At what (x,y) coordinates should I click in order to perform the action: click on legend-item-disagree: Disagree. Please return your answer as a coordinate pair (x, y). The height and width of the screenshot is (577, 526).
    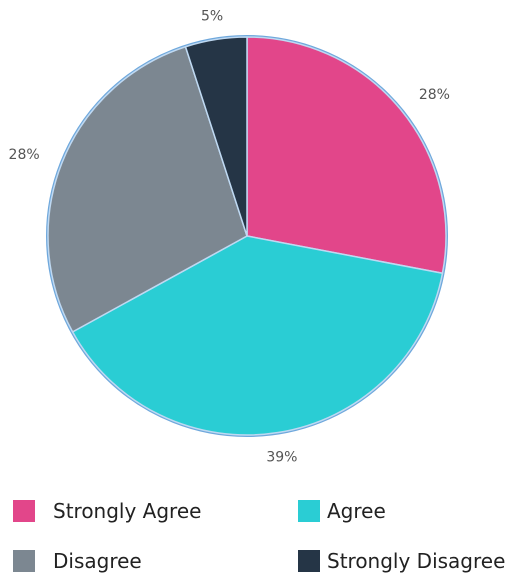
    Looking at the image, I should click on (77, 561).